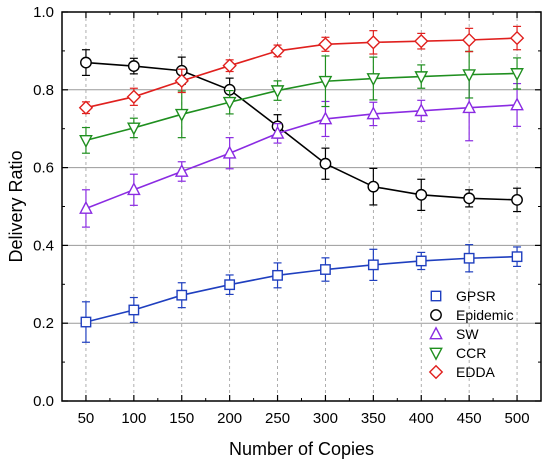  Describe the element at coordinates (436, 296) in the screenshot. I see `legend-marker-gpsr` at that location.